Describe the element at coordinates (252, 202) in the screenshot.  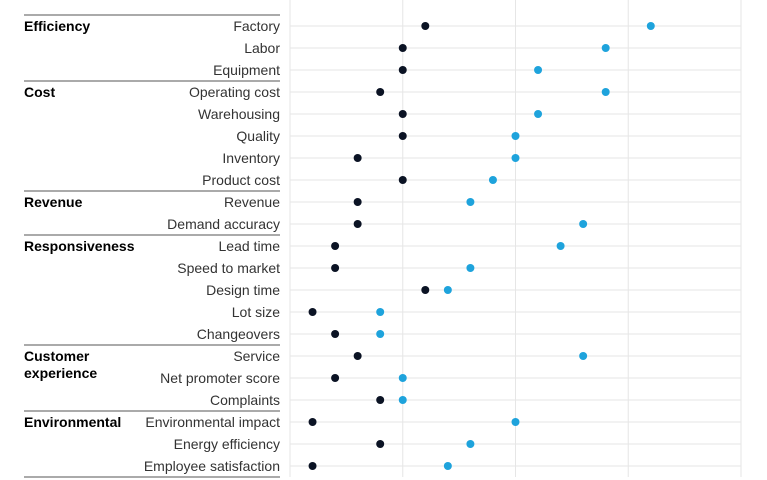
I see `row-label: Revenue` at that location.